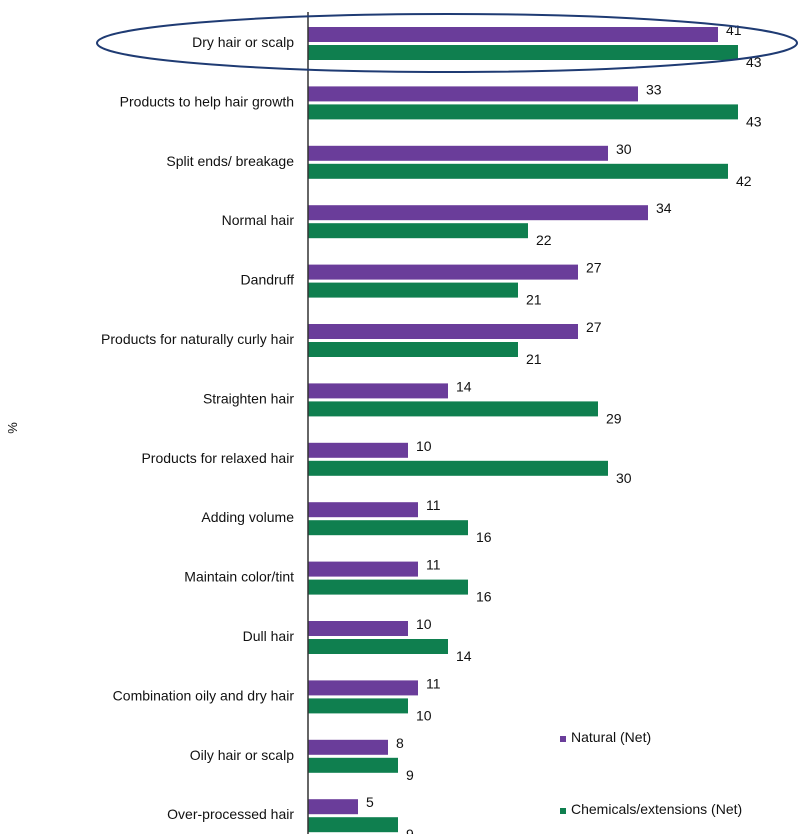 Image resolution: width=800 pixels, height=834 pixels. Describe the element at coordinates (248, 398) in the screenshot. I see `category-label: Straighten hair` at that location.